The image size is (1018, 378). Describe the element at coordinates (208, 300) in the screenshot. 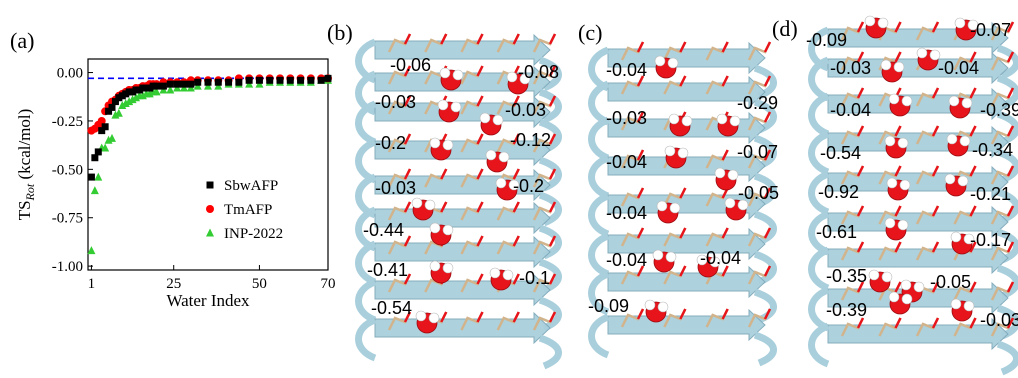

I see `x-axis-label: Water Index` at that location.